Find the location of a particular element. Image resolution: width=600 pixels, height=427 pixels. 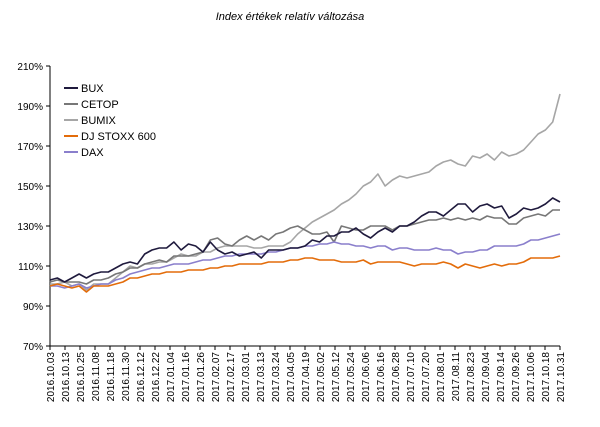

x-tick-label: 2016.10.03 is located at coordinates (51, 377).